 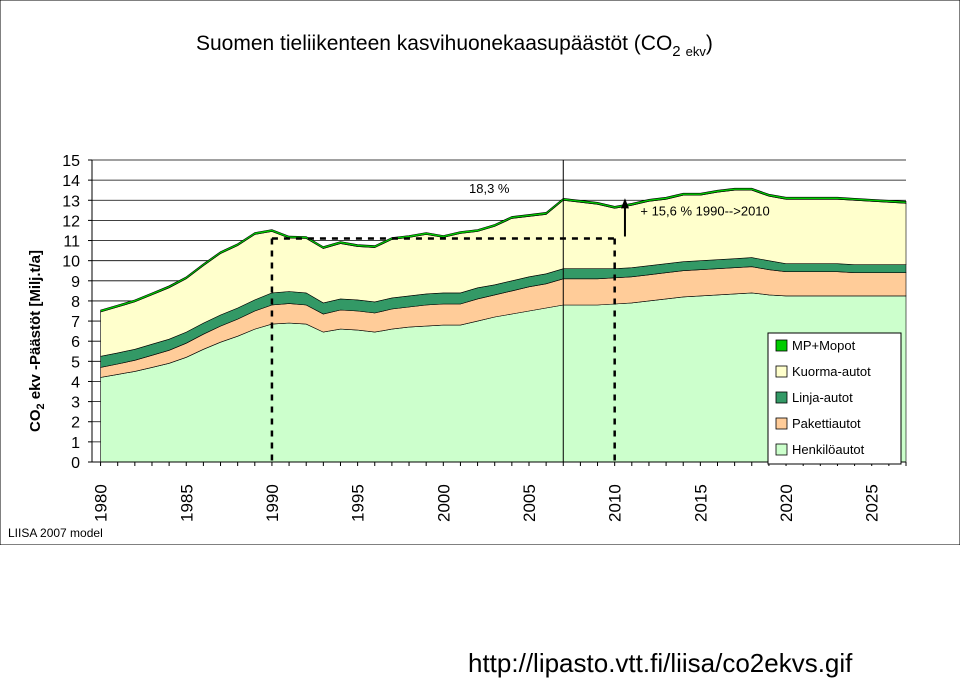 What do you see at coordinates (660, 663) in the screenshot?
I see `source-url: http://lipasto.vtt.fi/liisa/co2ekvs.gif` at bounding box center [660, 663].